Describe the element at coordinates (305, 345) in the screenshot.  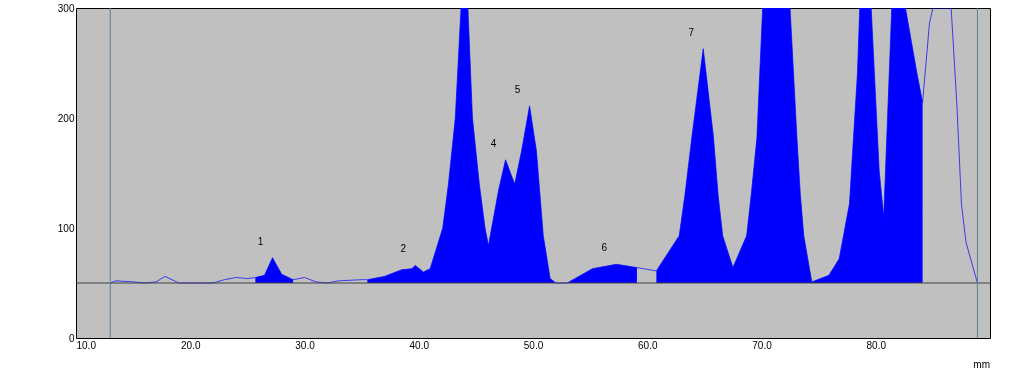
I see `x-tick-label: 30.0` at that location.